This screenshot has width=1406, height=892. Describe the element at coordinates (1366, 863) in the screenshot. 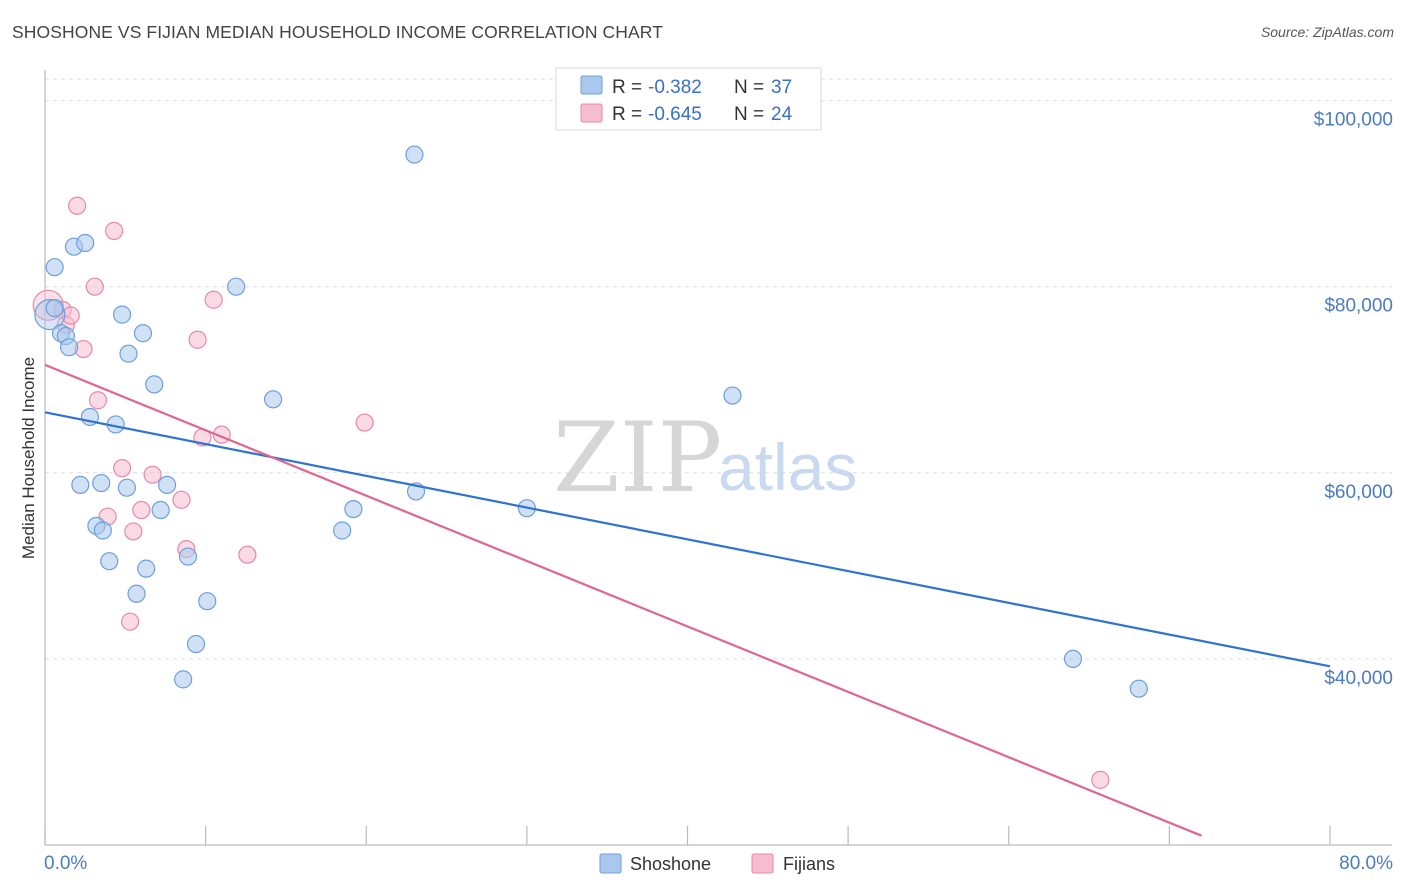

I see `x-tick-label-max: 80.0%` at that location.